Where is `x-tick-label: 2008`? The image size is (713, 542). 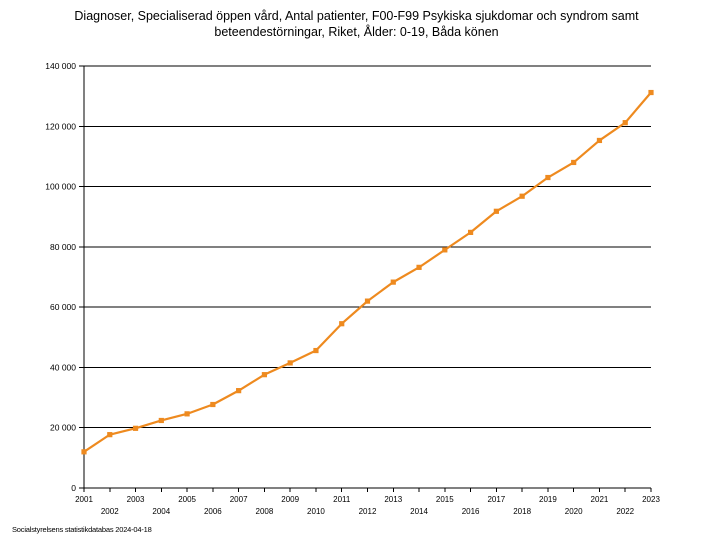 x-tick-label: 2008 is located at coordinates (265, 511).